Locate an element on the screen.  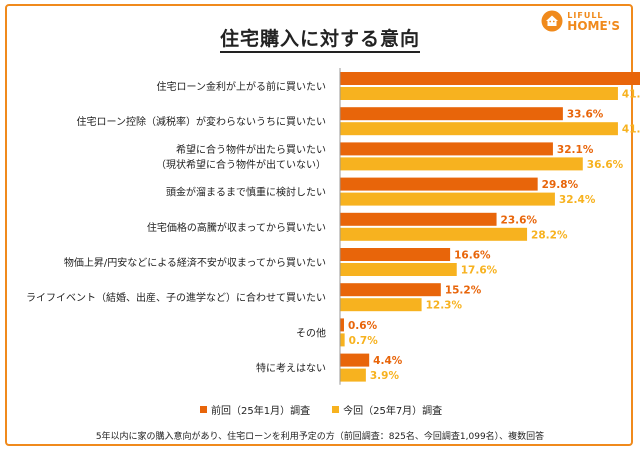
logo-small-text: LIFULL is located at coordinates (585, 15).